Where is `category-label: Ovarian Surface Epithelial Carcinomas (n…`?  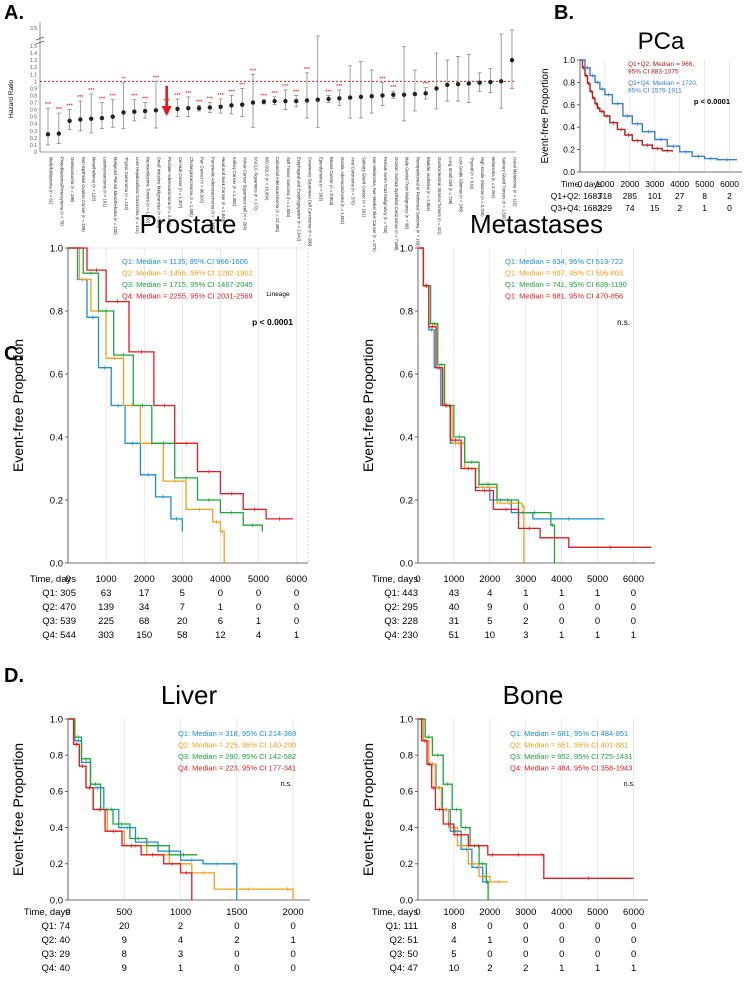
category-label: Ovarian Surface Epithelial Carcinomas (n… is located at coordinates (396, 204).